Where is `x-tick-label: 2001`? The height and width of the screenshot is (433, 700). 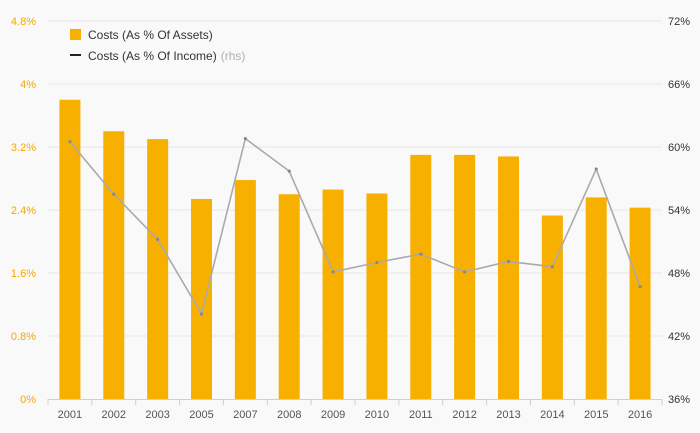 x-tick-label: 2001 is located at coordinates (70, 415).